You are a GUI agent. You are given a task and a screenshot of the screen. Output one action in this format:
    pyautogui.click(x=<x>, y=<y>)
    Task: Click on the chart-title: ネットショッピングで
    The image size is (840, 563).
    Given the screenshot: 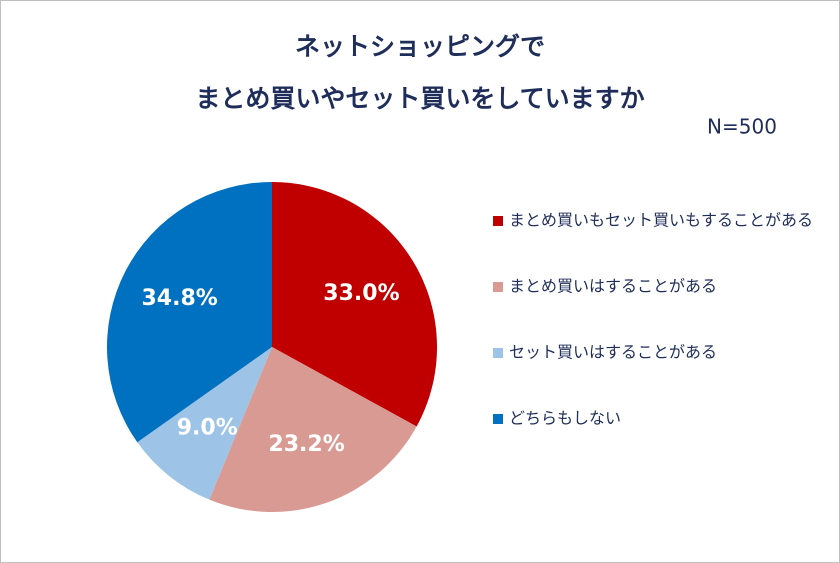 What is the action you would take?
    pyautogui.click(x=420, y=46)
    